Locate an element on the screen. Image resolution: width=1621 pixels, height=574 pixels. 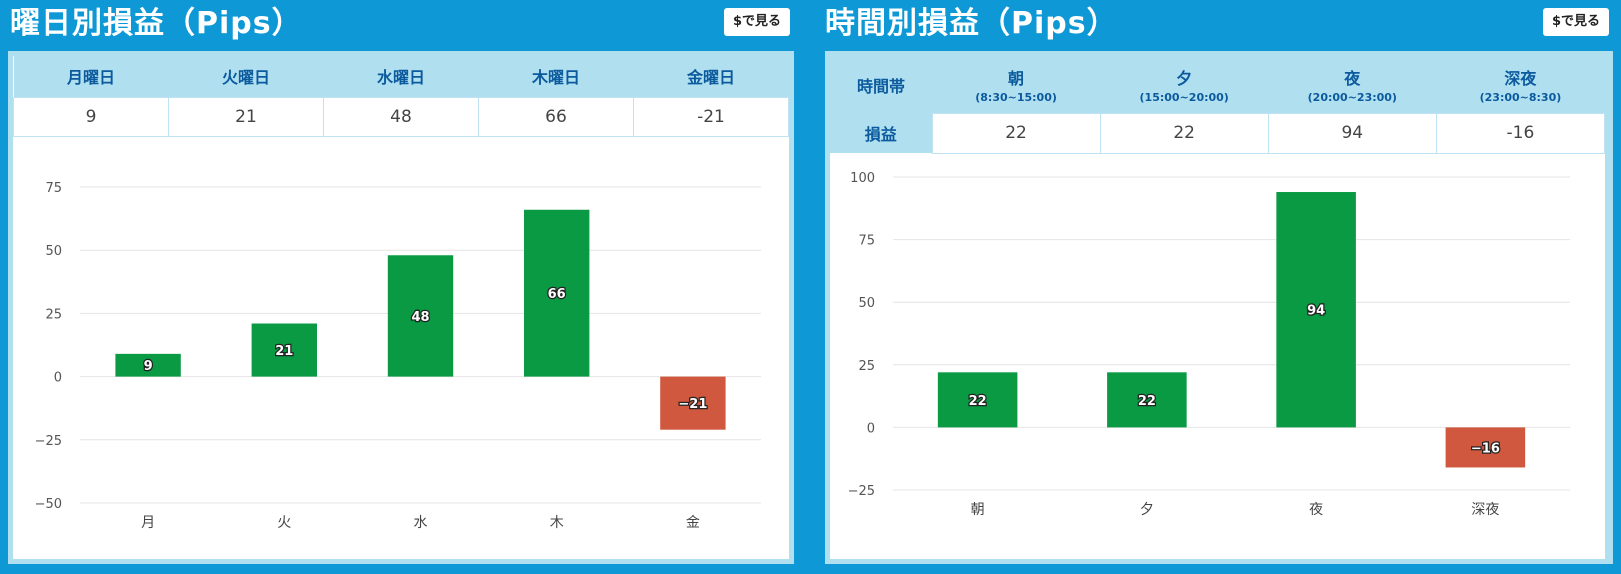
header-label: 朝 is located at coordinates (1016, 78).